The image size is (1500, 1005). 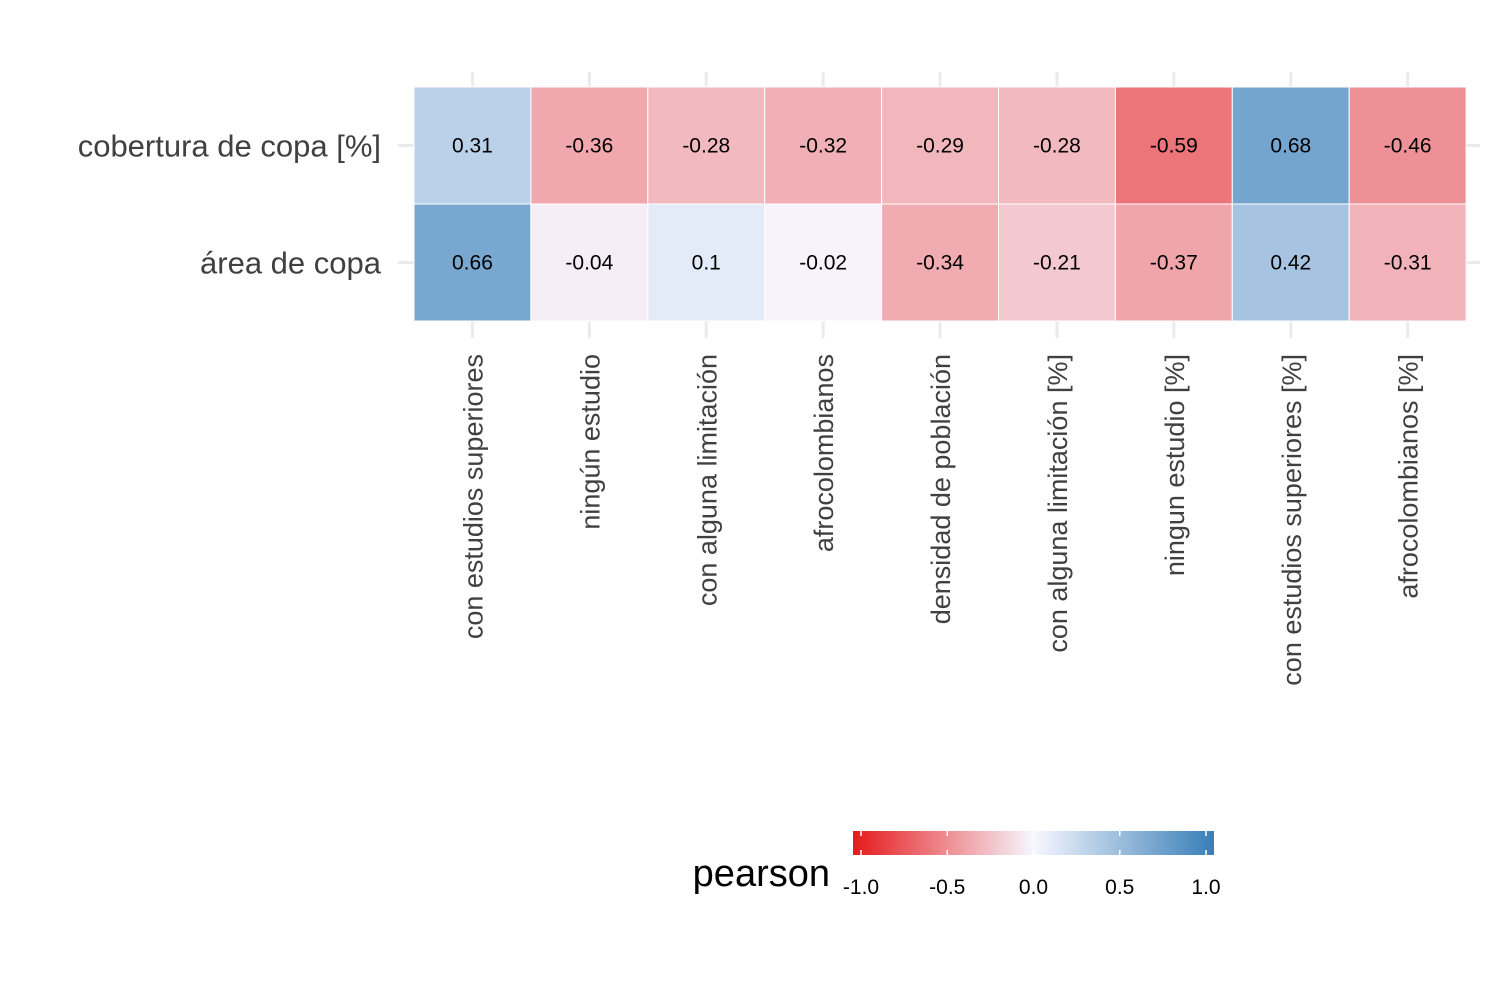 What do you see at coordinates (1058, 503) in the screenshot?
I see `x-axis-label: con alguna limitación [%]` at bounding box center [1058, 503].